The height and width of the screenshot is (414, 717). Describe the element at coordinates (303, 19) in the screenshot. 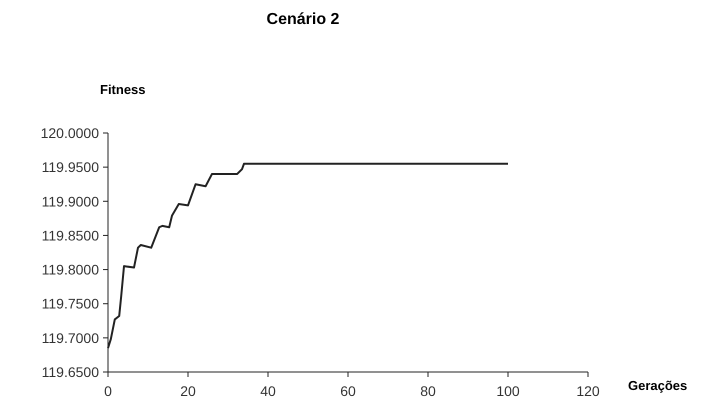

I see `chart-title: Cenário 2` at that location.